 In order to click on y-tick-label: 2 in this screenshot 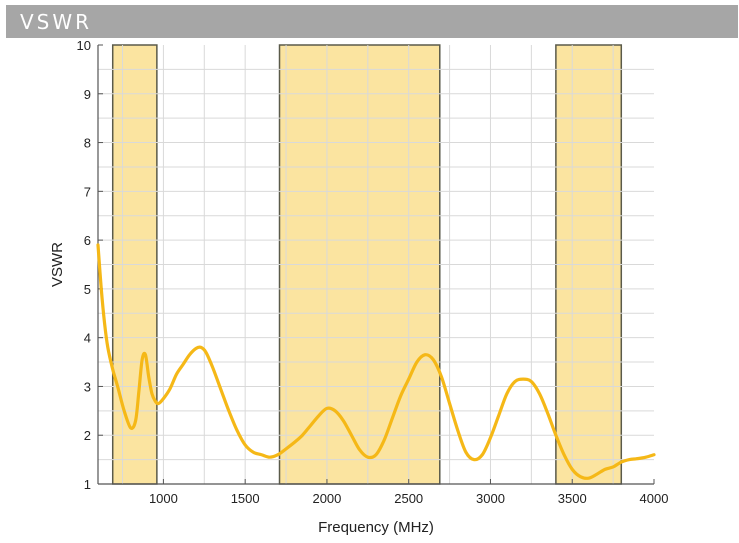, I will do `click(87, 435)`.